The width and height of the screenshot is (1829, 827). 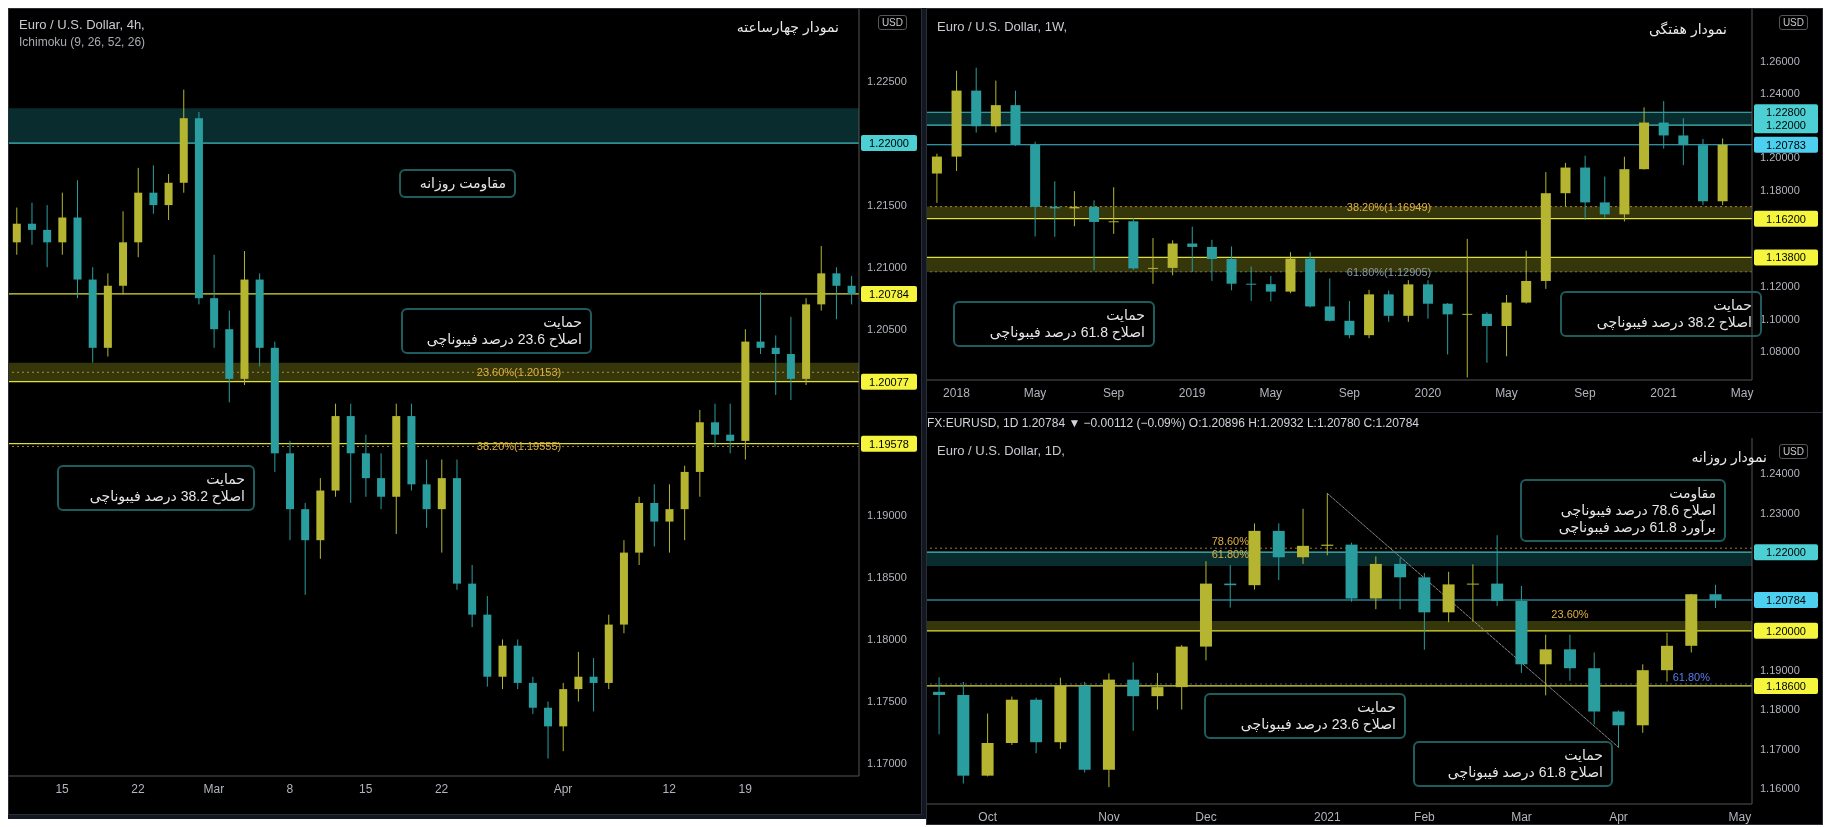 I want to click on x-tick-label: Feb, so click(x=1425, y=816).